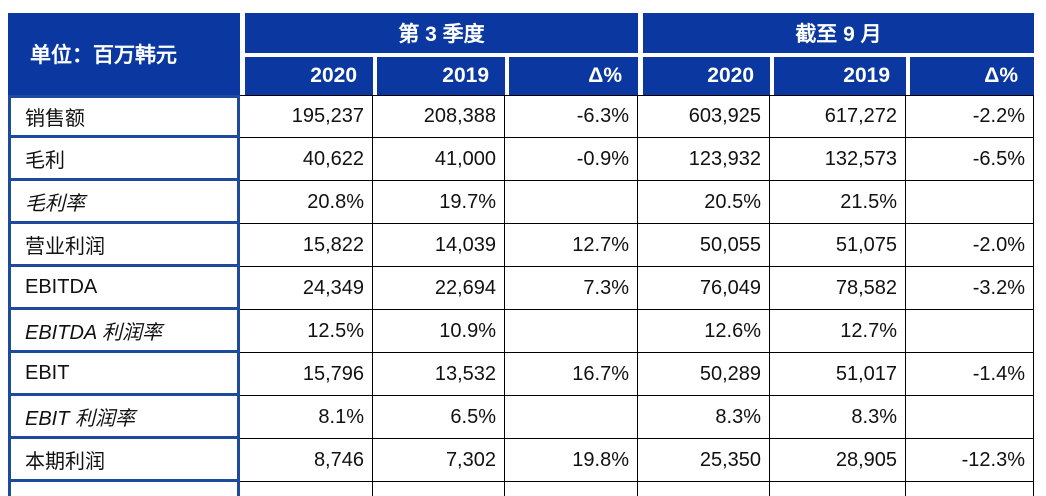  I want to click on data-cell: -2.2%, so click(970, 116).